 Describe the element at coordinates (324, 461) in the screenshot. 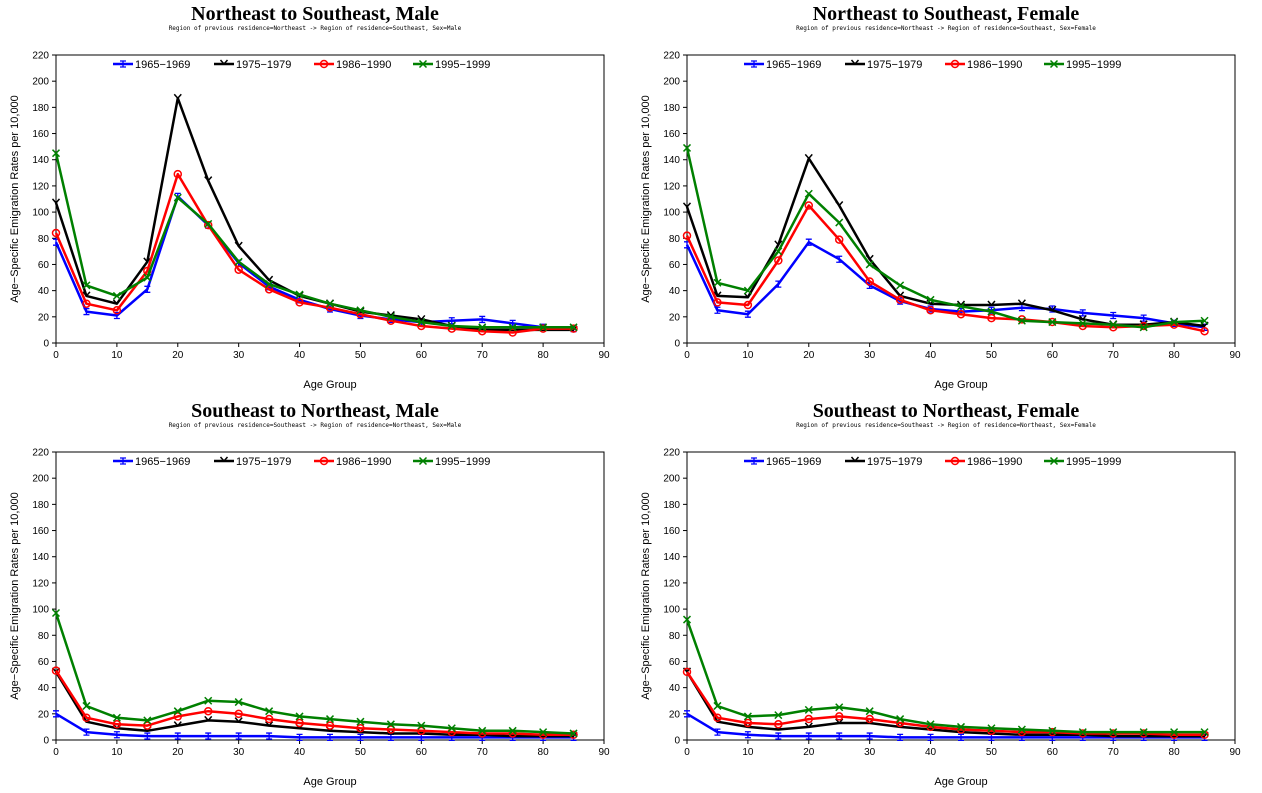

I see `legend-marker-1986-1990` at that location.